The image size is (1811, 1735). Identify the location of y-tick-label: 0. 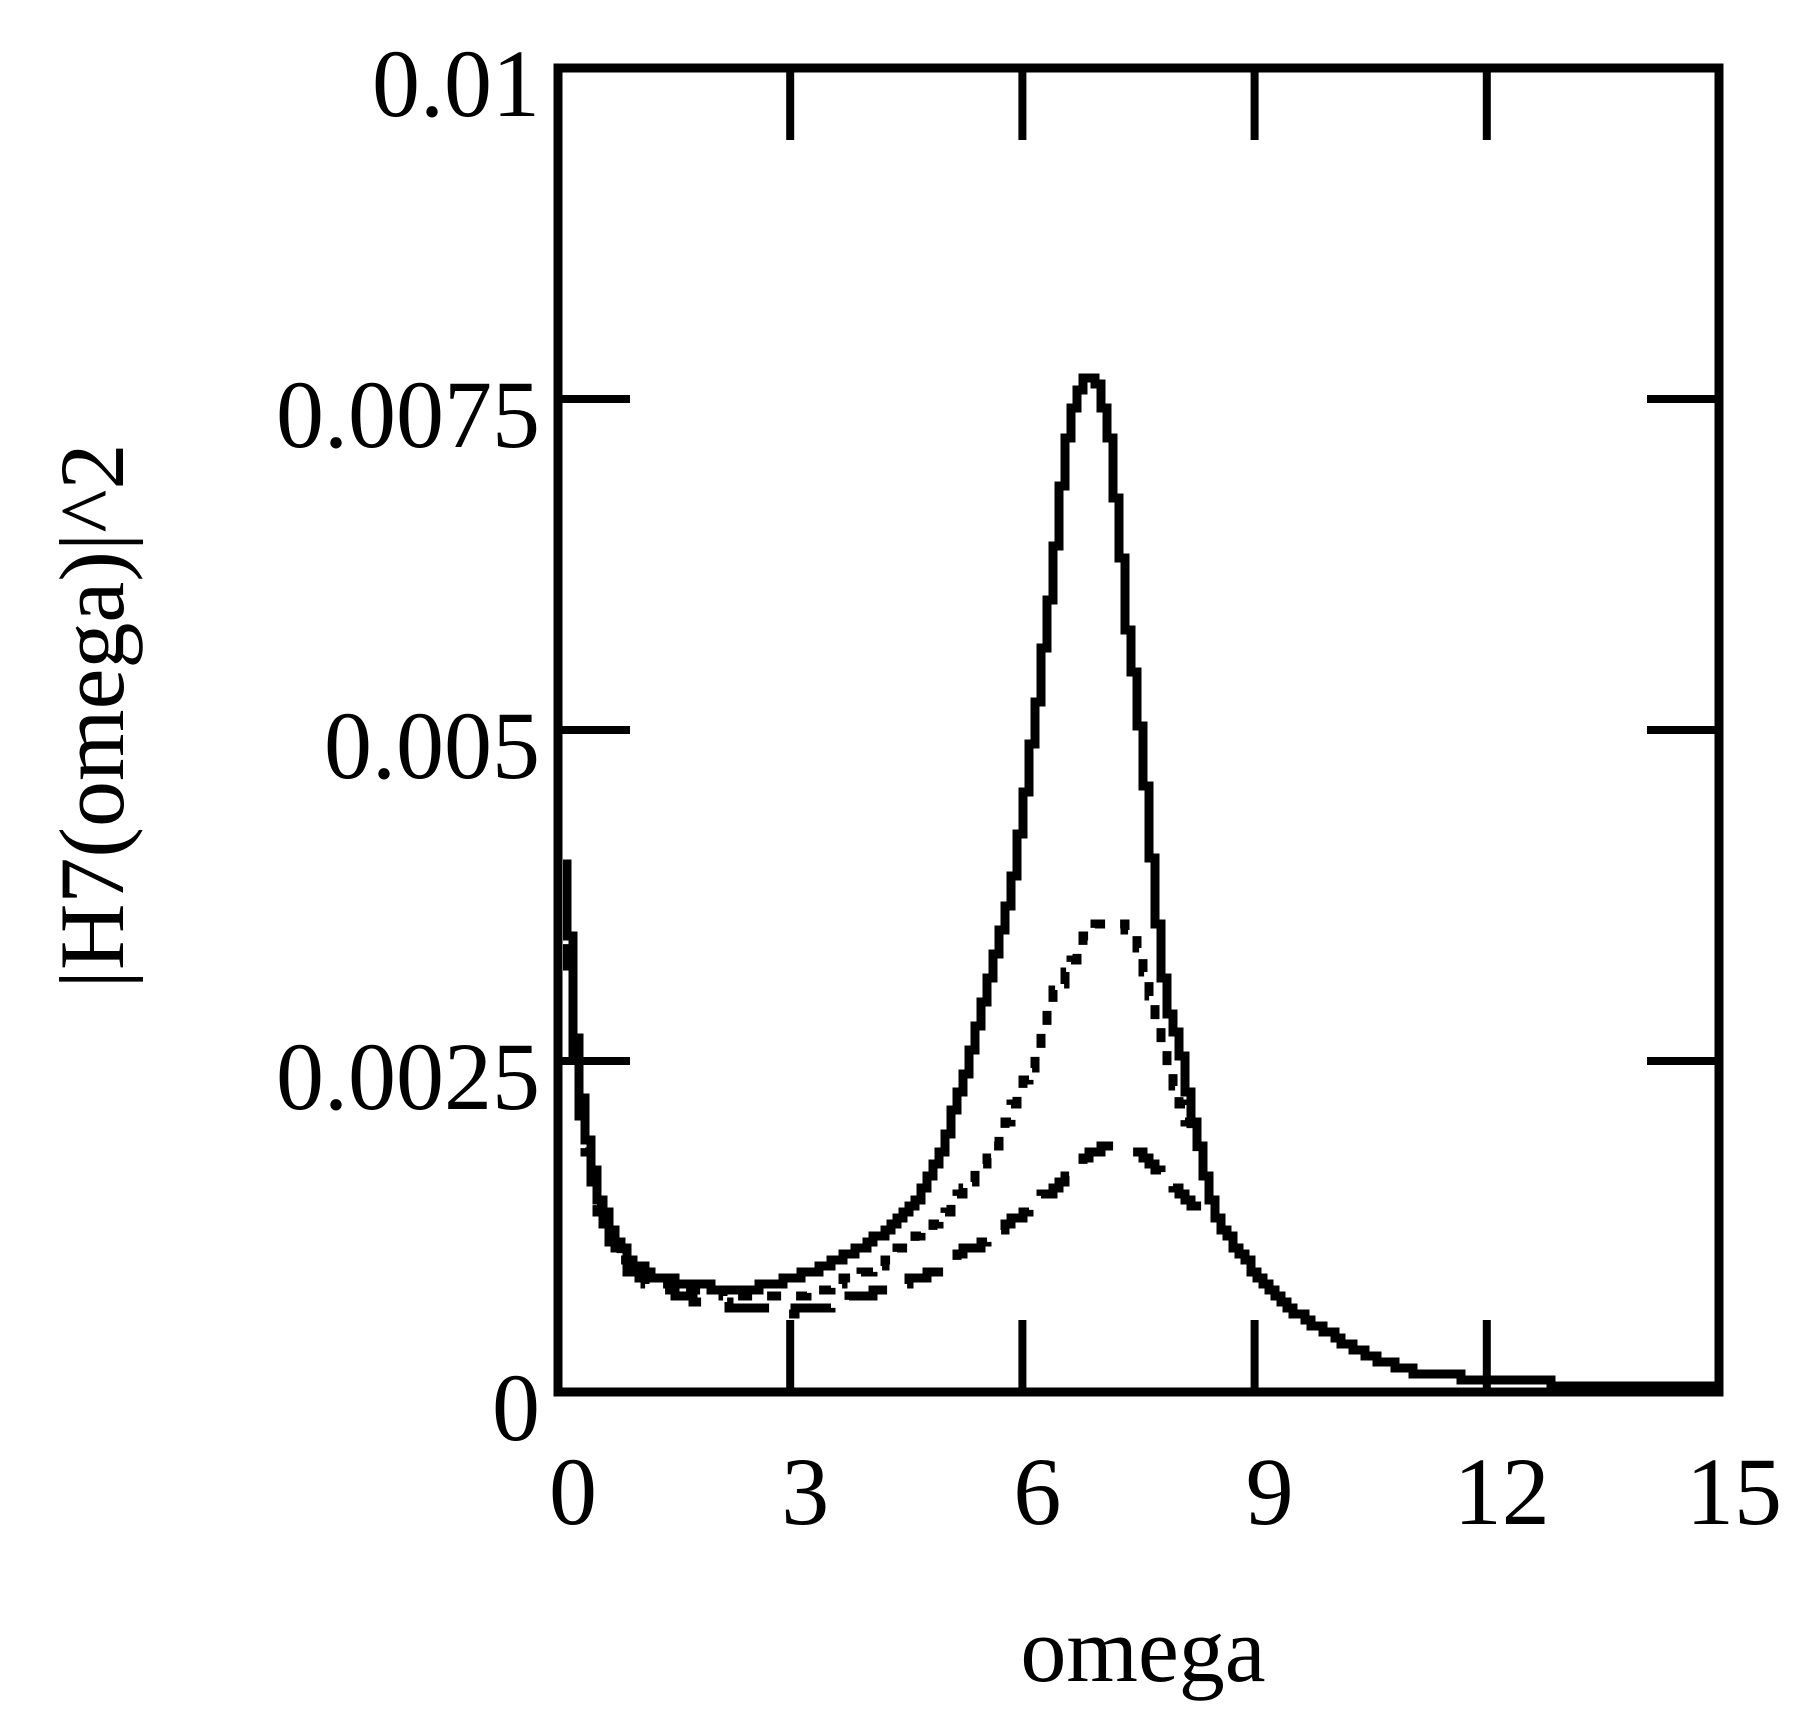
(516, 1407).